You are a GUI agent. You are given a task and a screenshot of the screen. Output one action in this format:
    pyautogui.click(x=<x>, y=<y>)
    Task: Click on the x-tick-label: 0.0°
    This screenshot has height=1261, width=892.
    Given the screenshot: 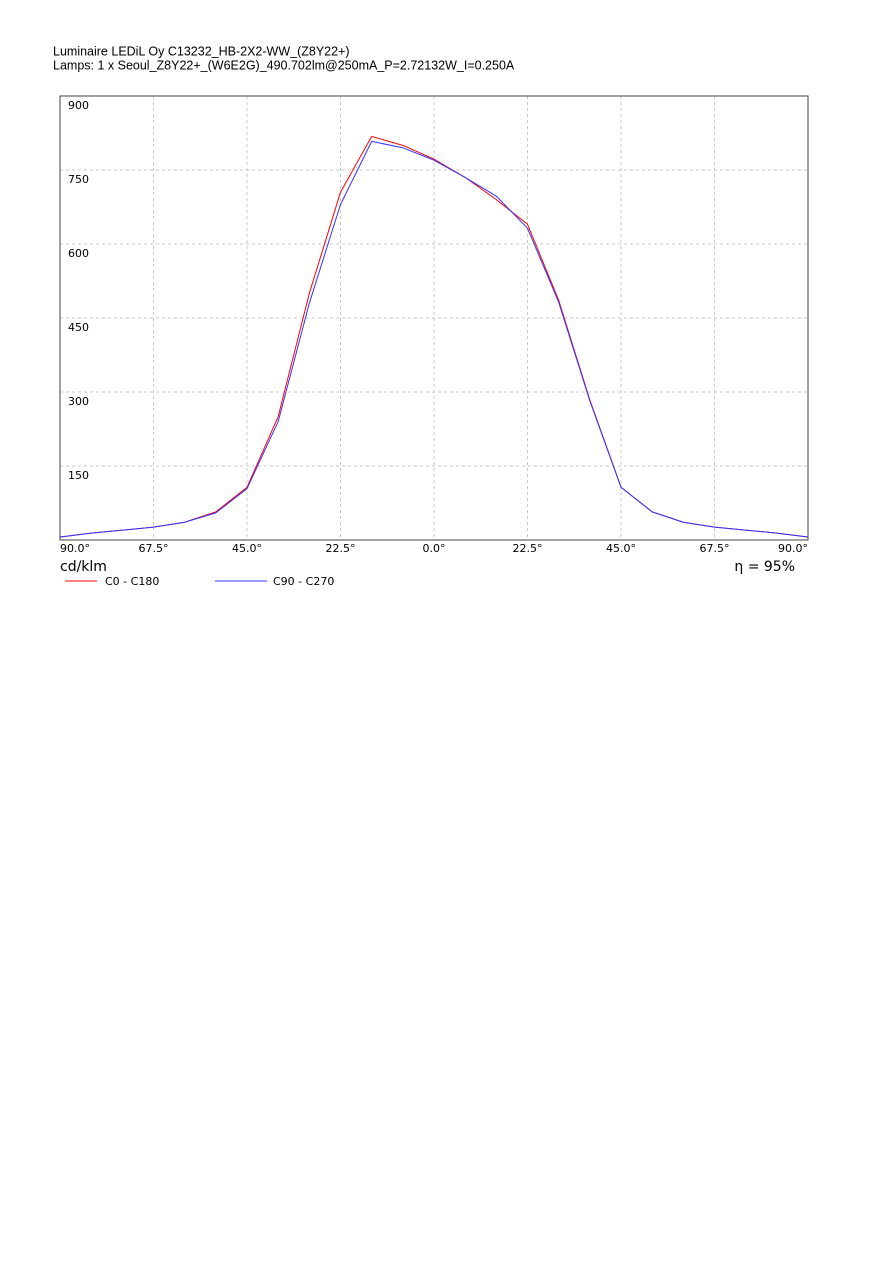 What is the action you would take?
    pyautogui.click(x=434, y=548)
    